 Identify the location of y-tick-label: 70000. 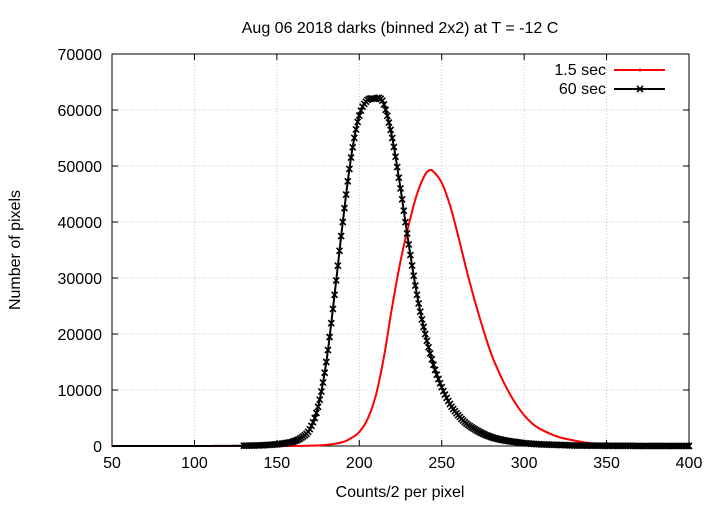
(80, 55).